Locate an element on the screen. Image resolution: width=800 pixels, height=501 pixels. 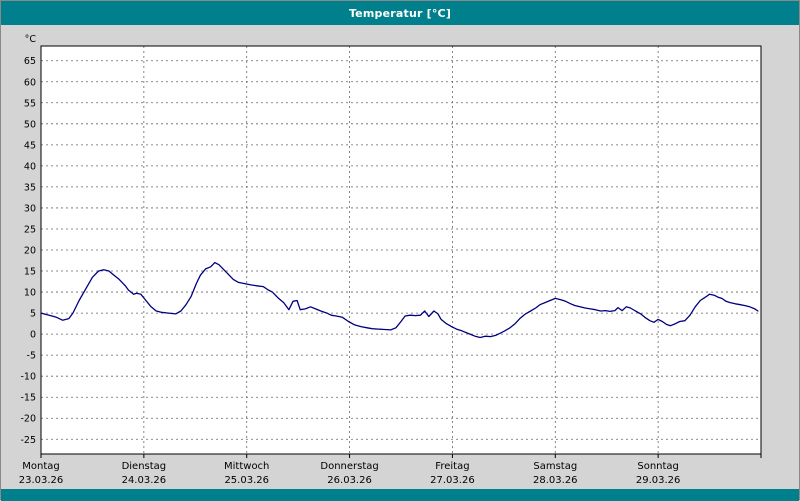
svg-text: -20 is located at coordinates (28, 419).